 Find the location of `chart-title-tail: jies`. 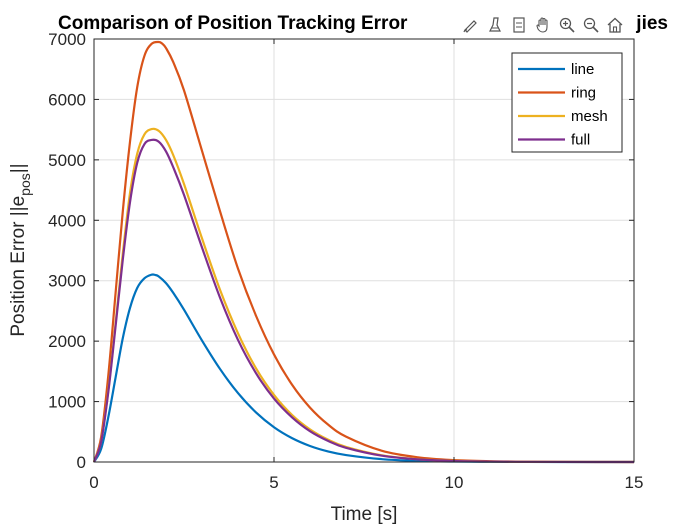

chart-title-tail: jies is located at coordinates (651, 23).